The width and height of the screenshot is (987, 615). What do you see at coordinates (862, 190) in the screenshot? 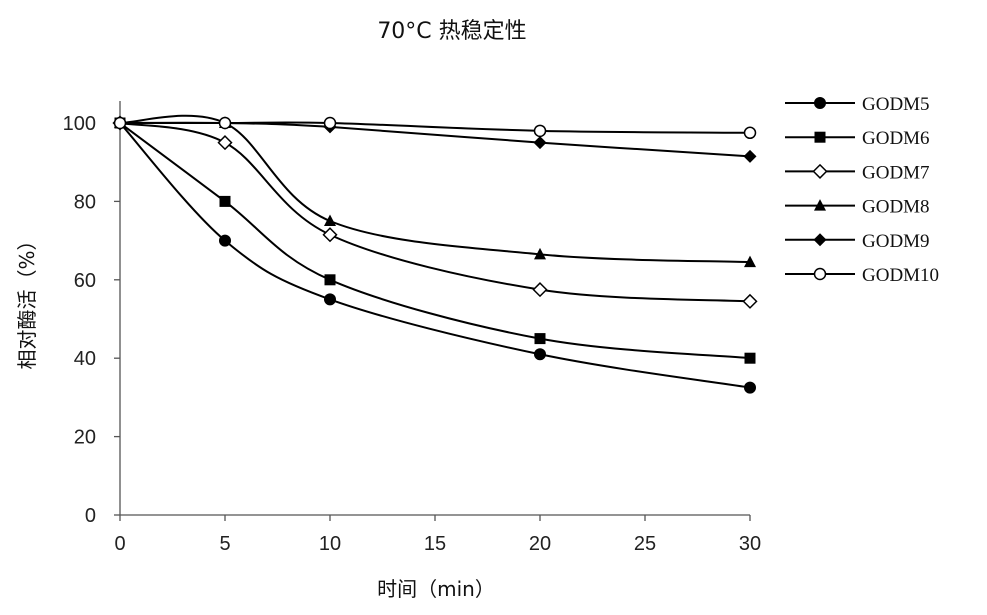
I see `legend: GODM5 GODM6 GODM7 GODM8 GODM9 GODM10` at bounding box center [862, 190].